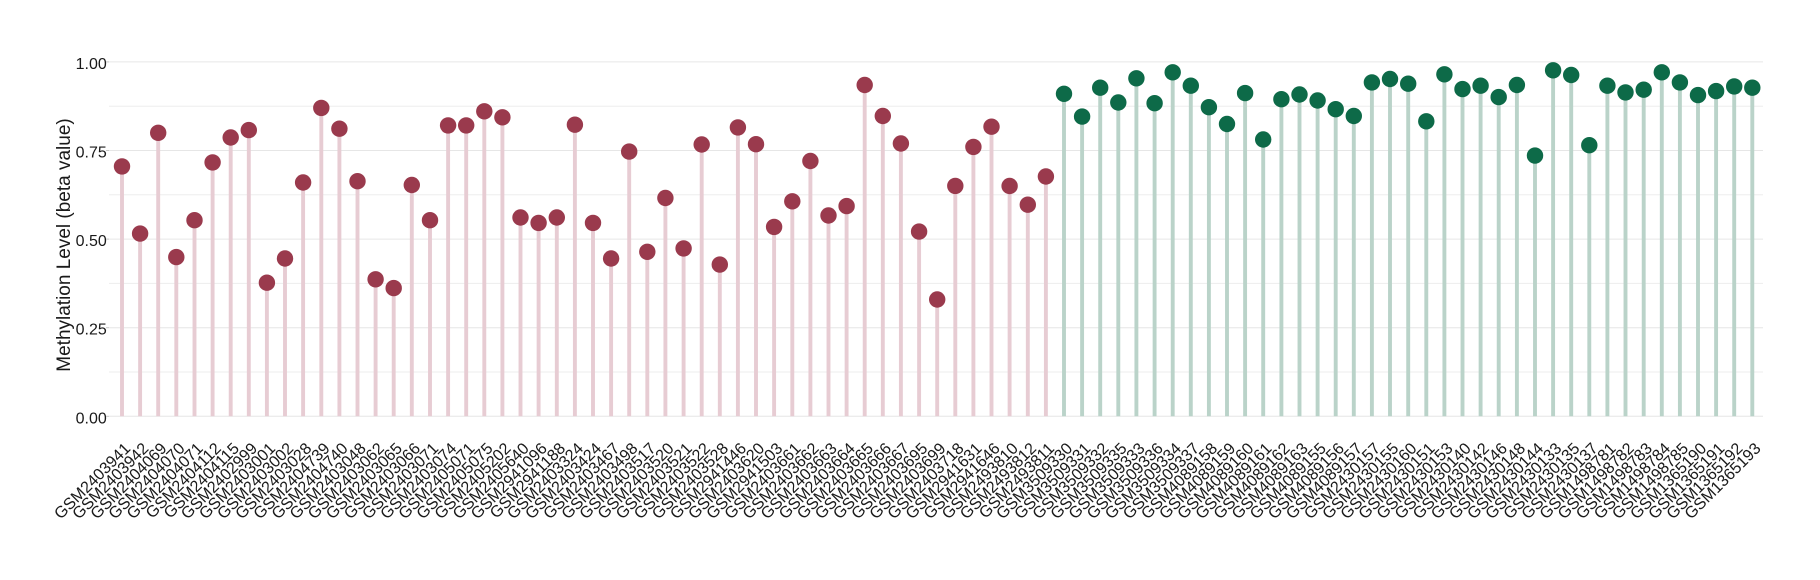  I want to click on svg-text: 0.00, so click(91, 418).